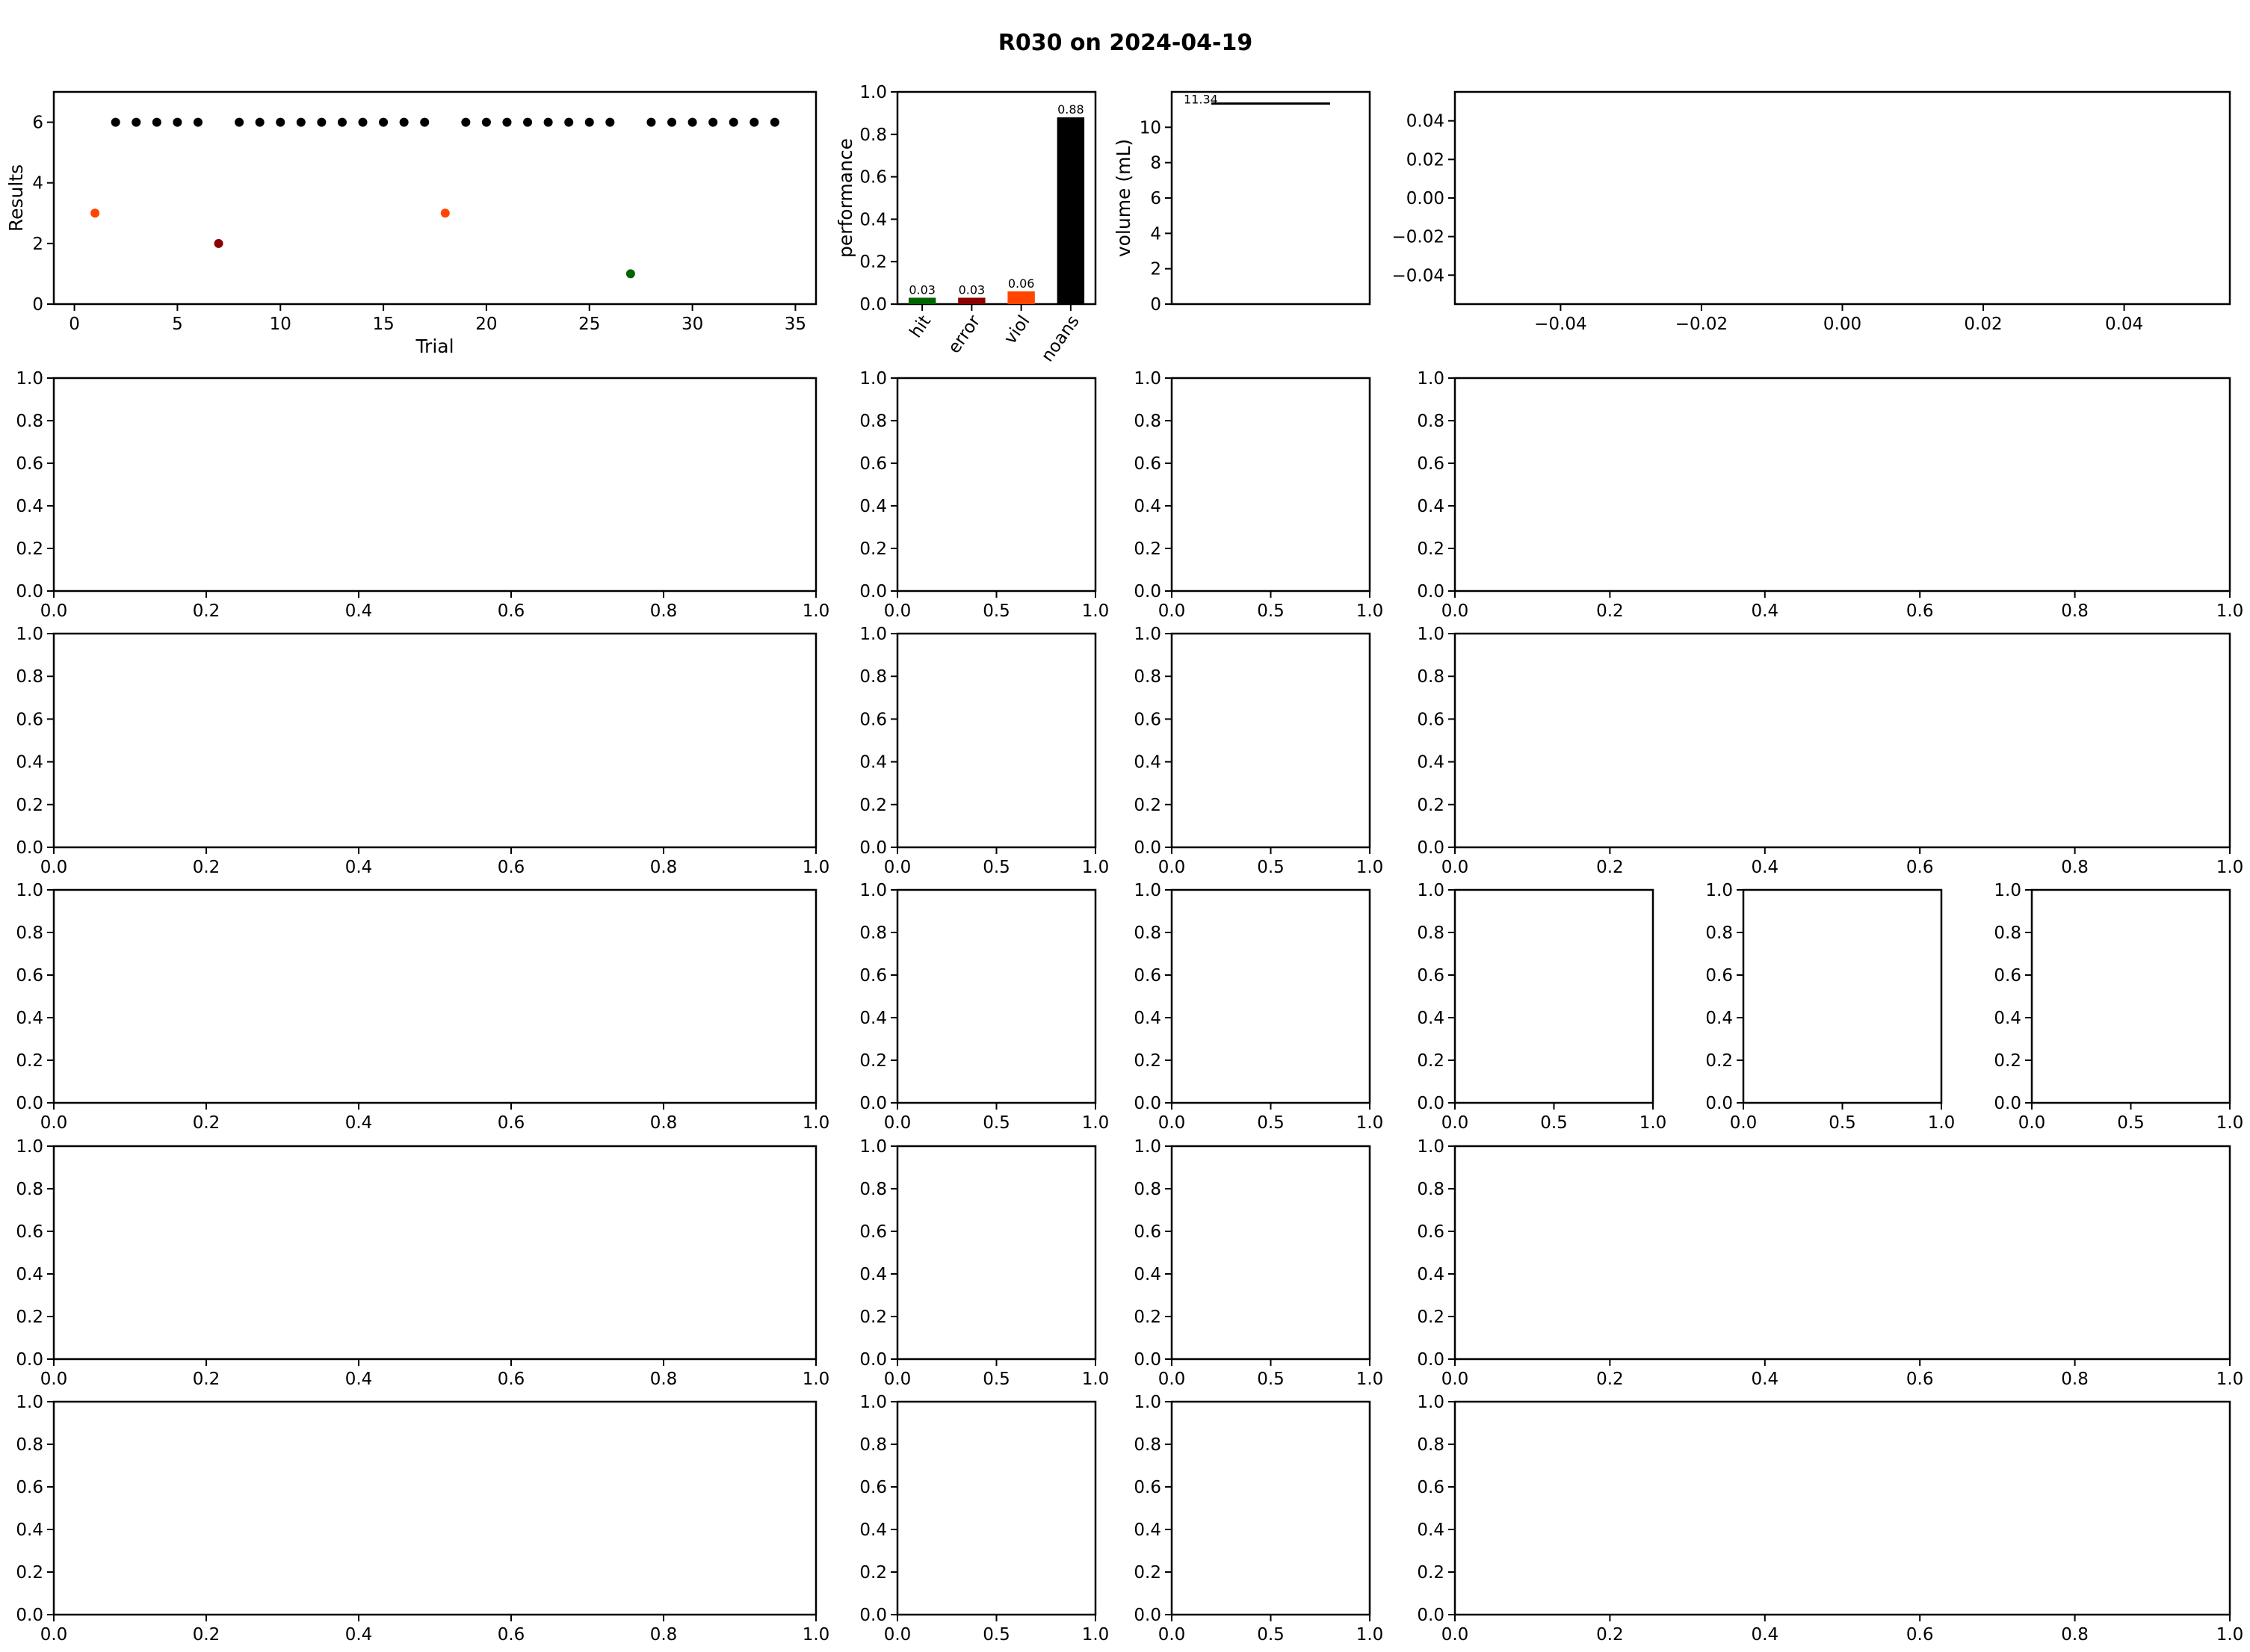  I want to click on empty-axes-r2-c2-xtick-label: 0.0, so click(898, 611).